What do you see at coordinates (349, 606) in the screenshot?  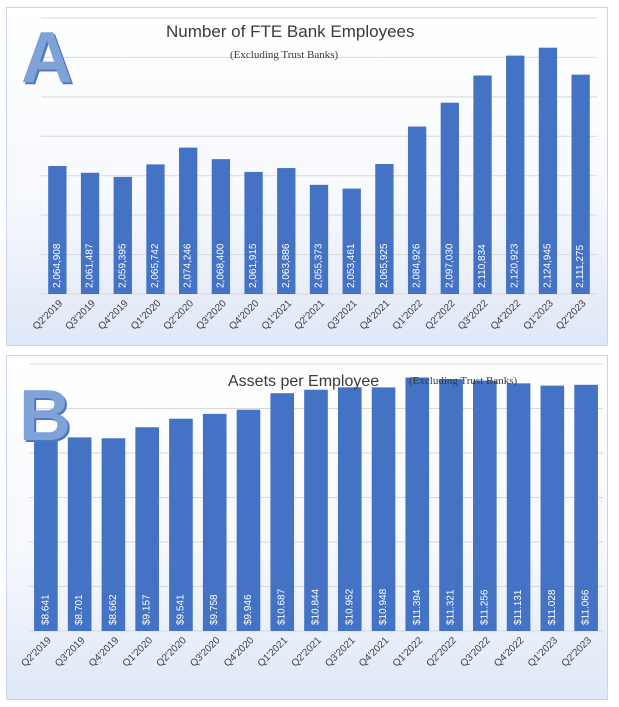 I see `data-label: $10.952` at bounding box center [349, 606].